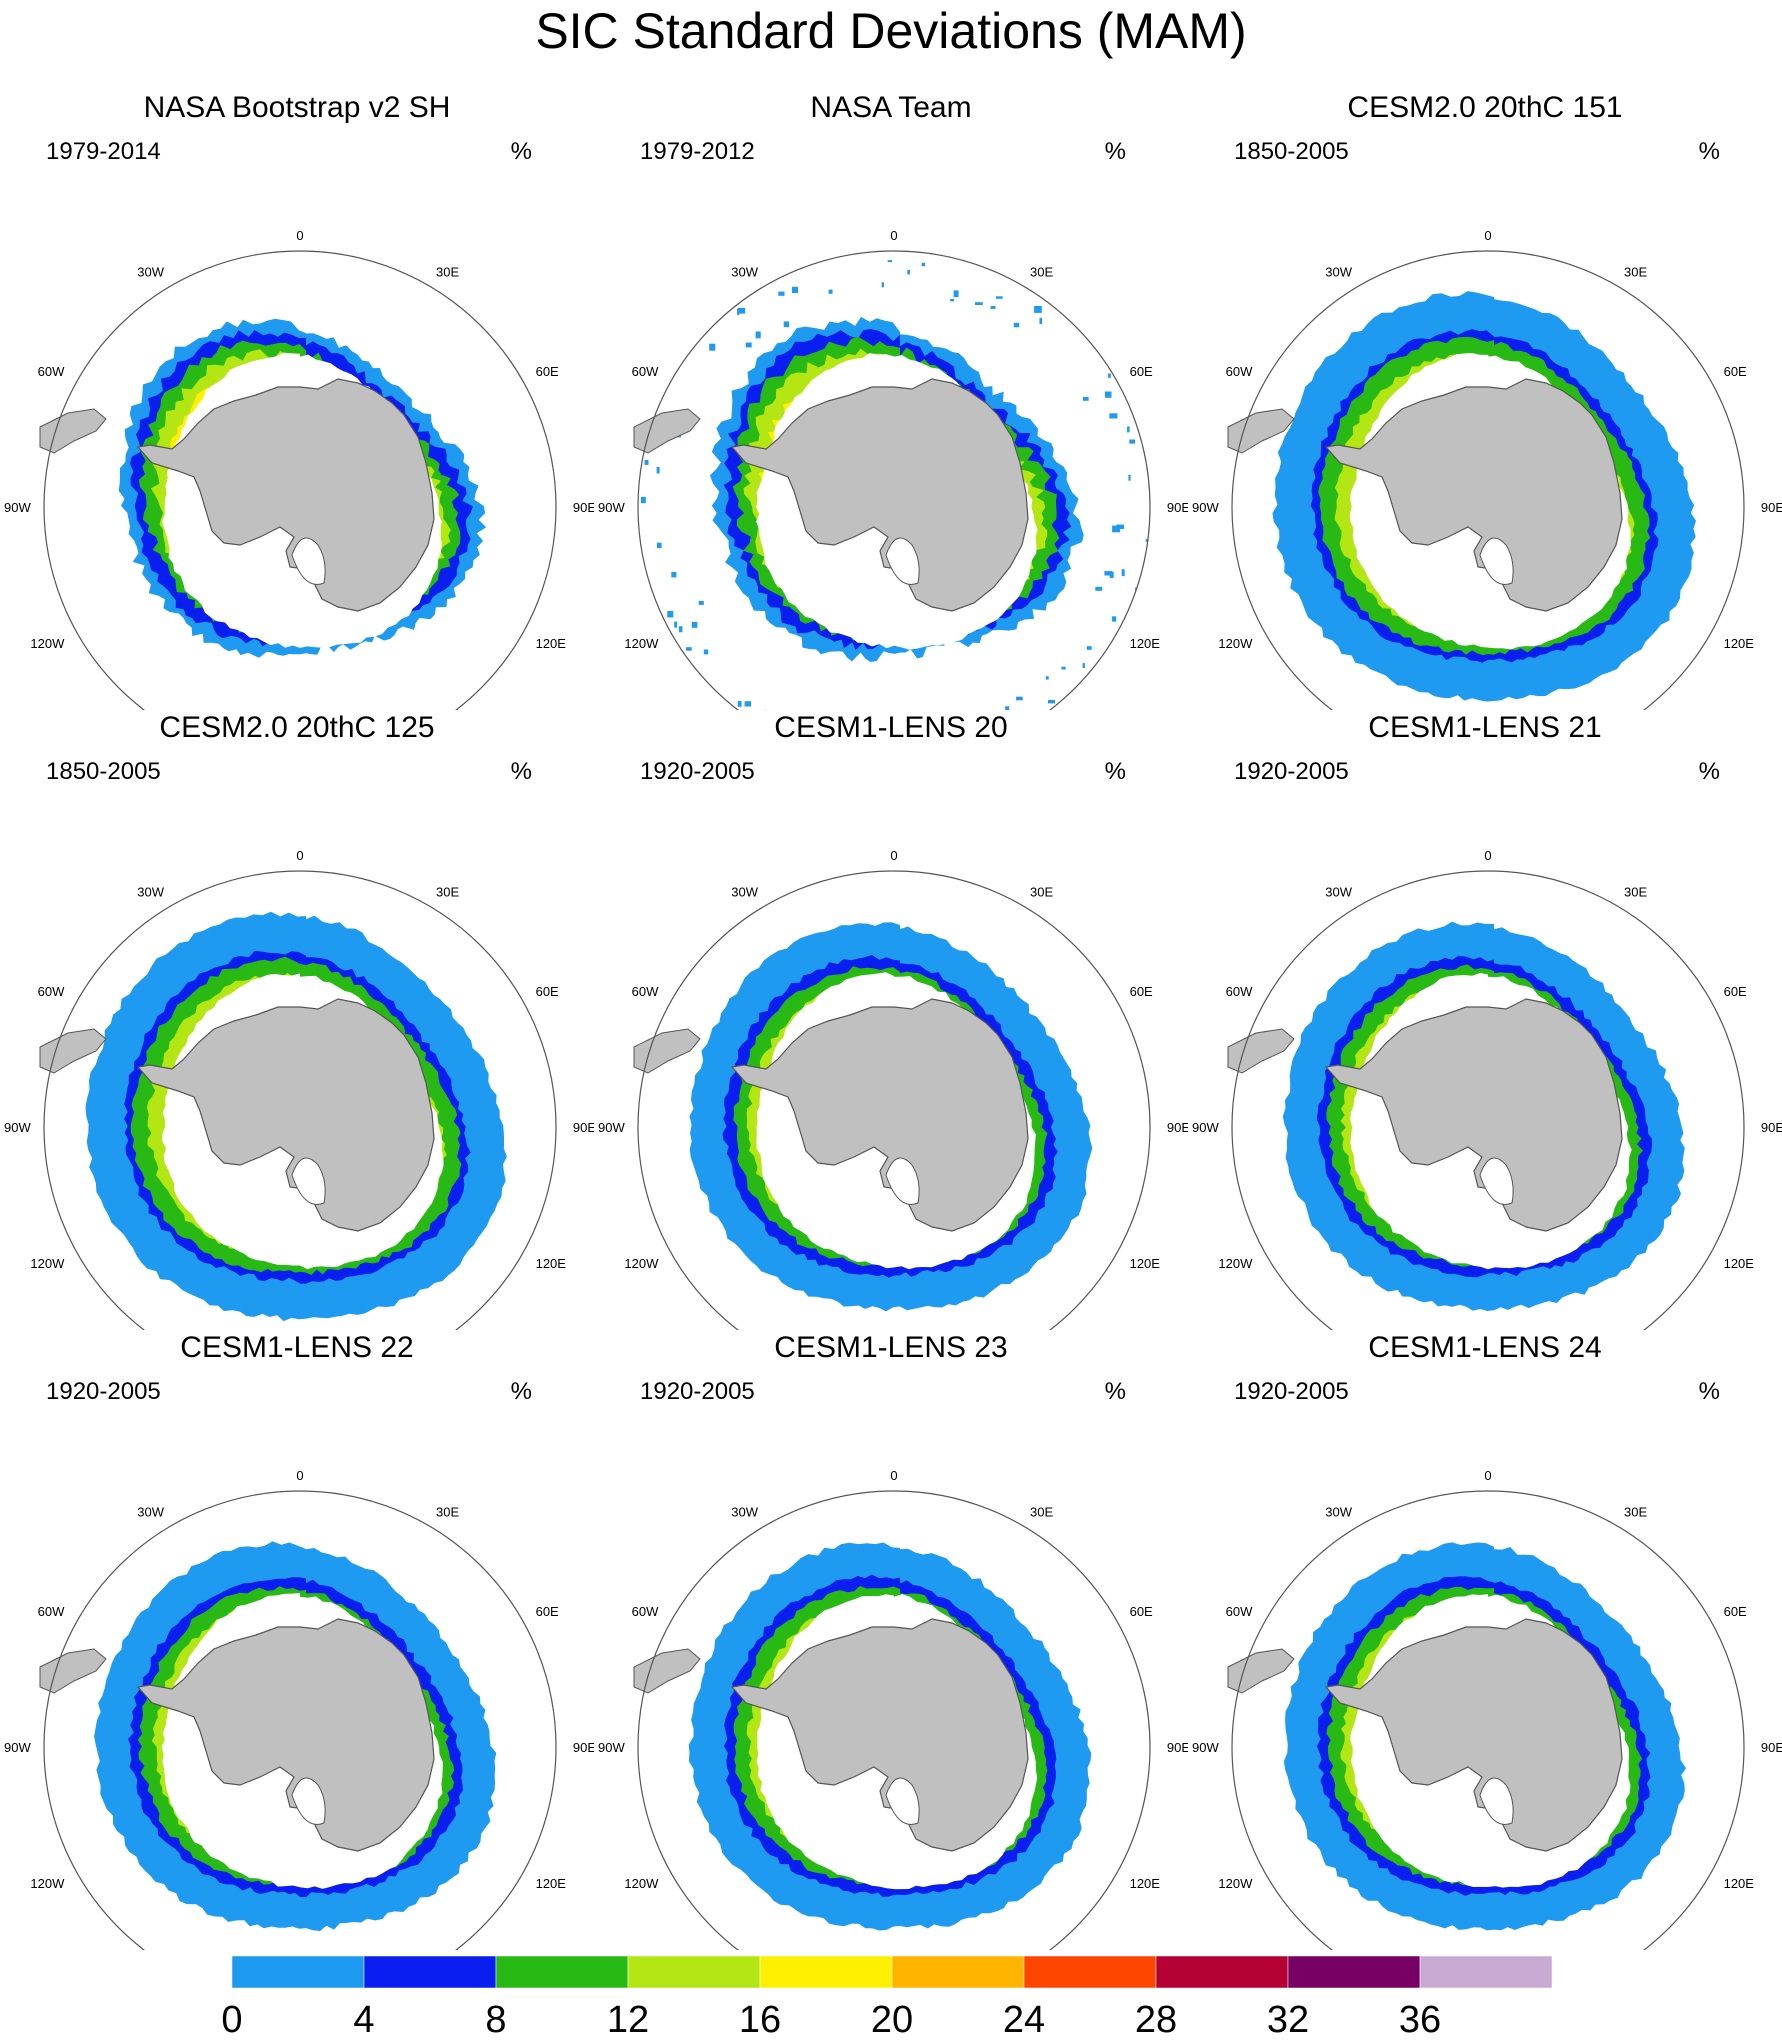  What do you see at coordinates (697, 151) in the screenshot?
I see `panel-period: 1979-2012` at bounding box center [697, 151].